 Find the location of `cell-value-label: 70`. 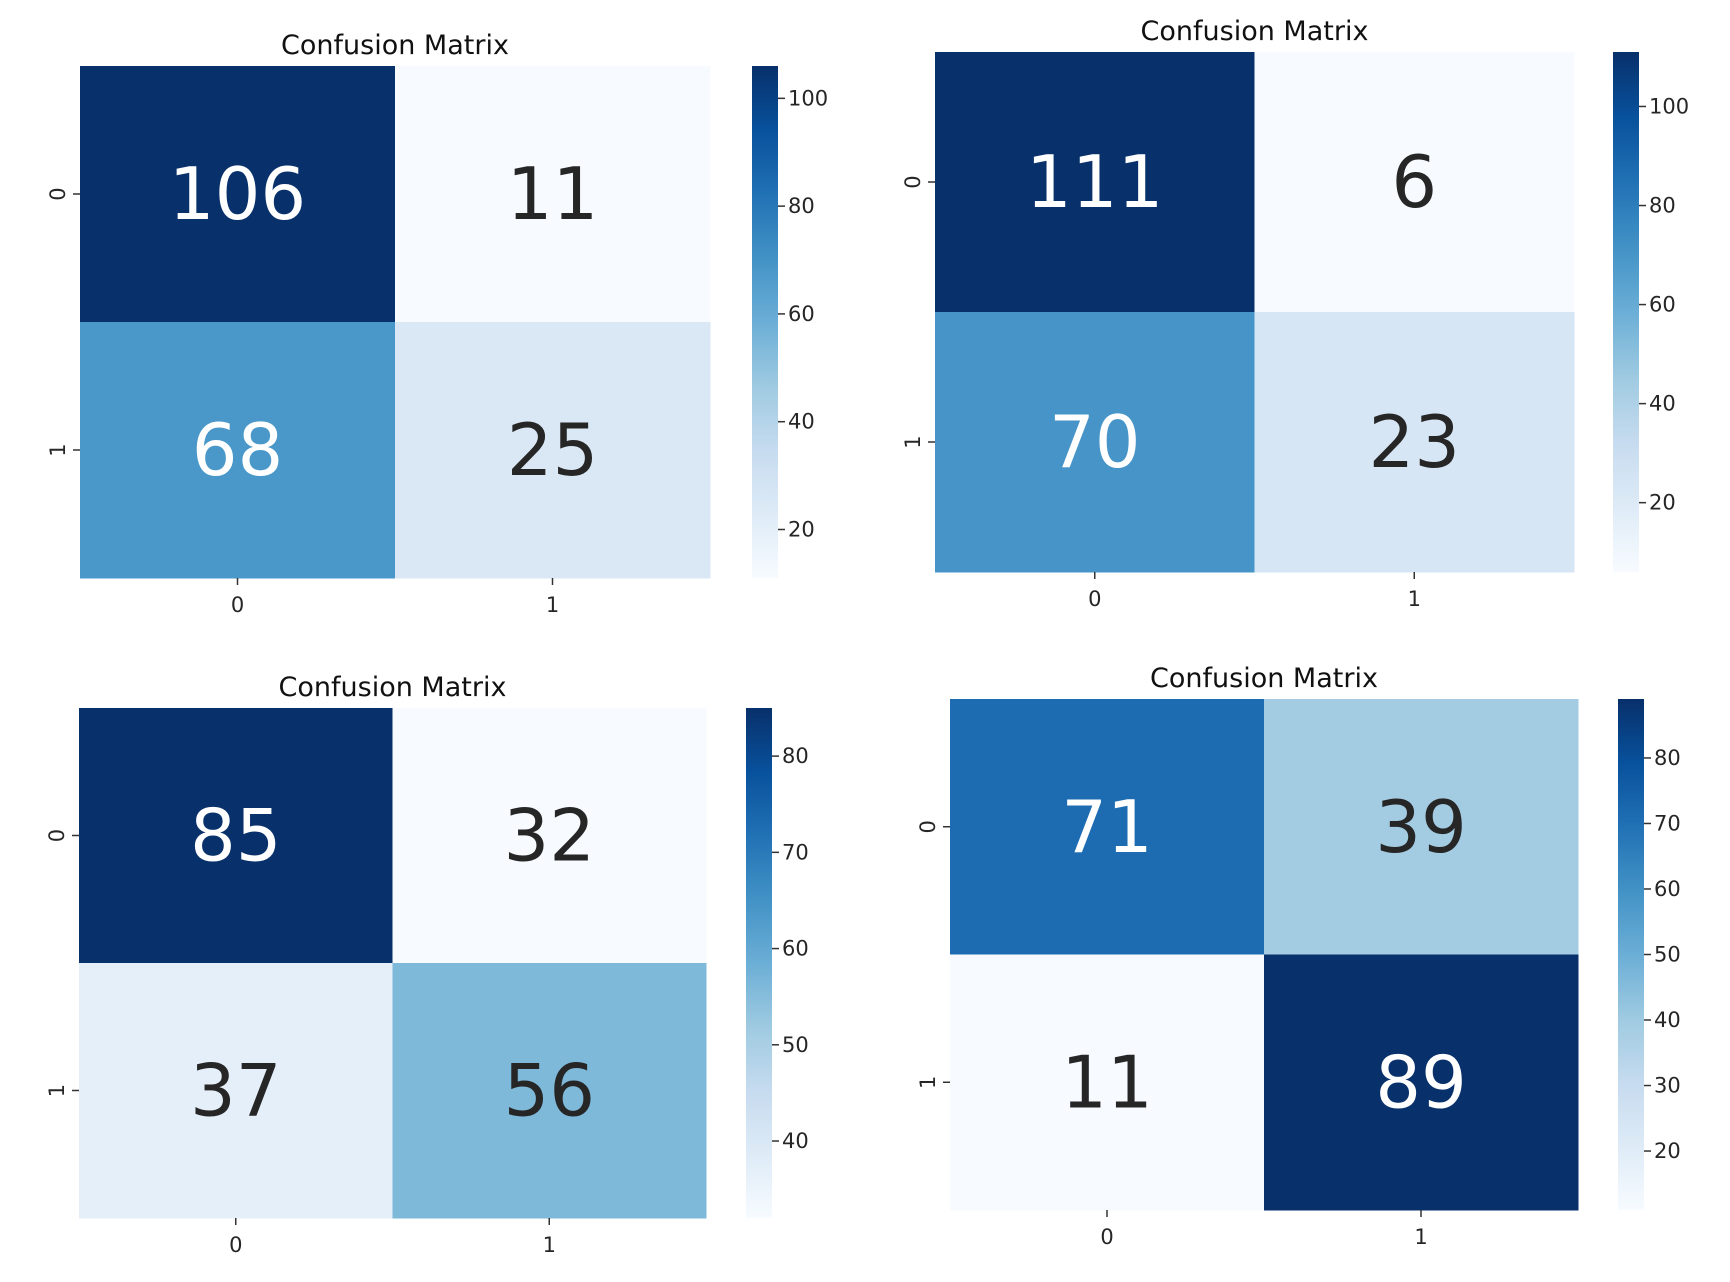

cell-value-label: 70 is located at coordinates (1095, 442).